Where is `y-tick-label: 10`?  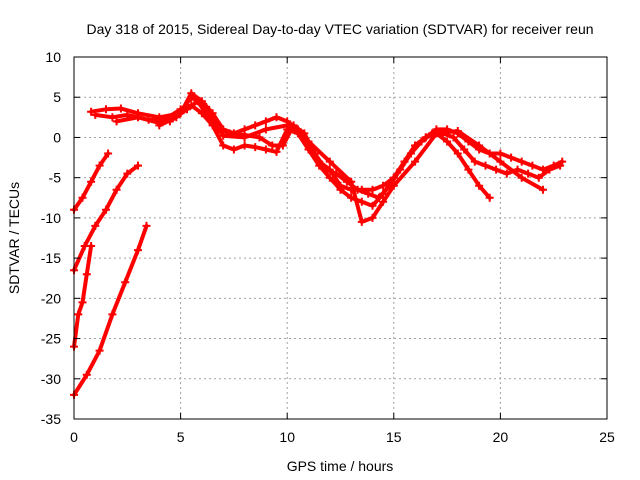 y-tick-label: 10 is located at coordinates (53, 57).